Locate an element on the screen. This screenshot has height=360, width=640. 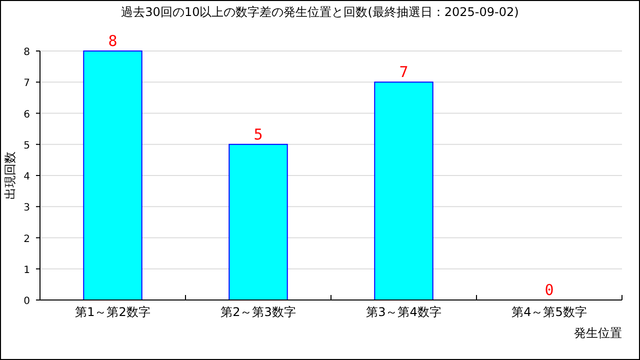
chart-title: 過去30回の10以上の数字差の発生位置と回数(最終抽選日：2025-09-02) is located at coordinates (320, 12).